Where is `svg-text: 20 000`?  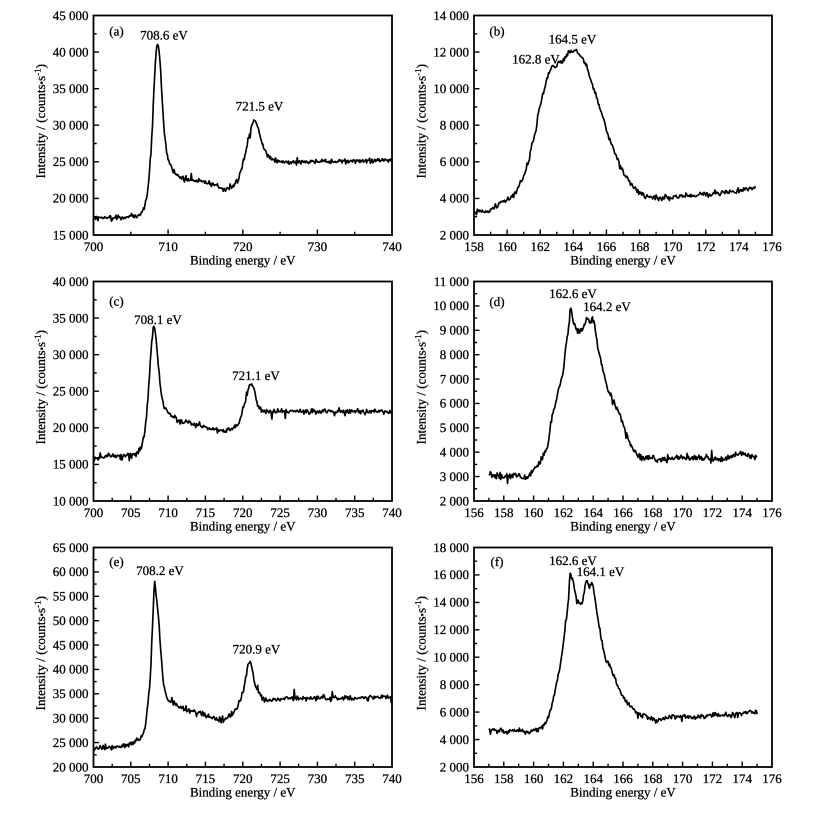 svg-text: 20 000 is located at coordinates (71, 427).